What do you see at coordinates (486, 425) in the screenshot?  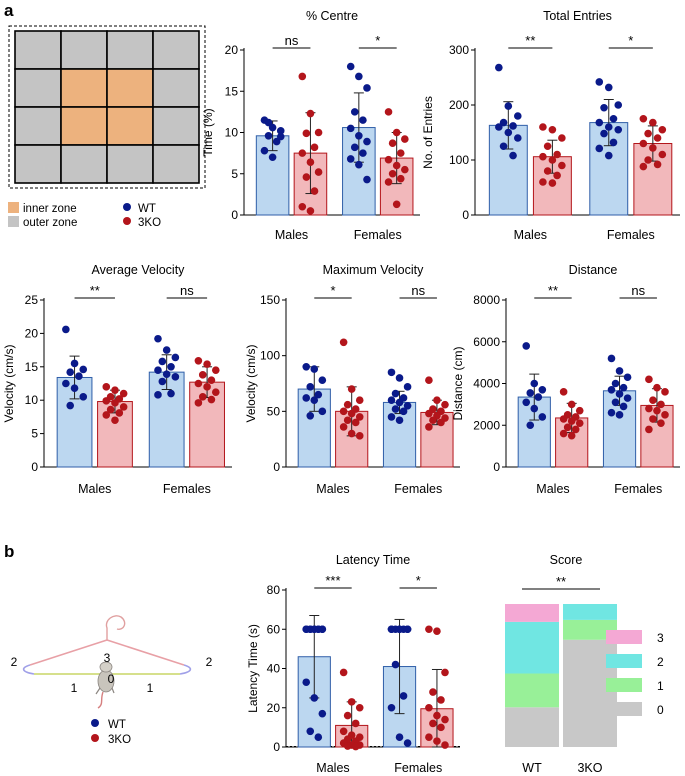 I see `y-tick-label: 2000` at bounding box center [486, 425].